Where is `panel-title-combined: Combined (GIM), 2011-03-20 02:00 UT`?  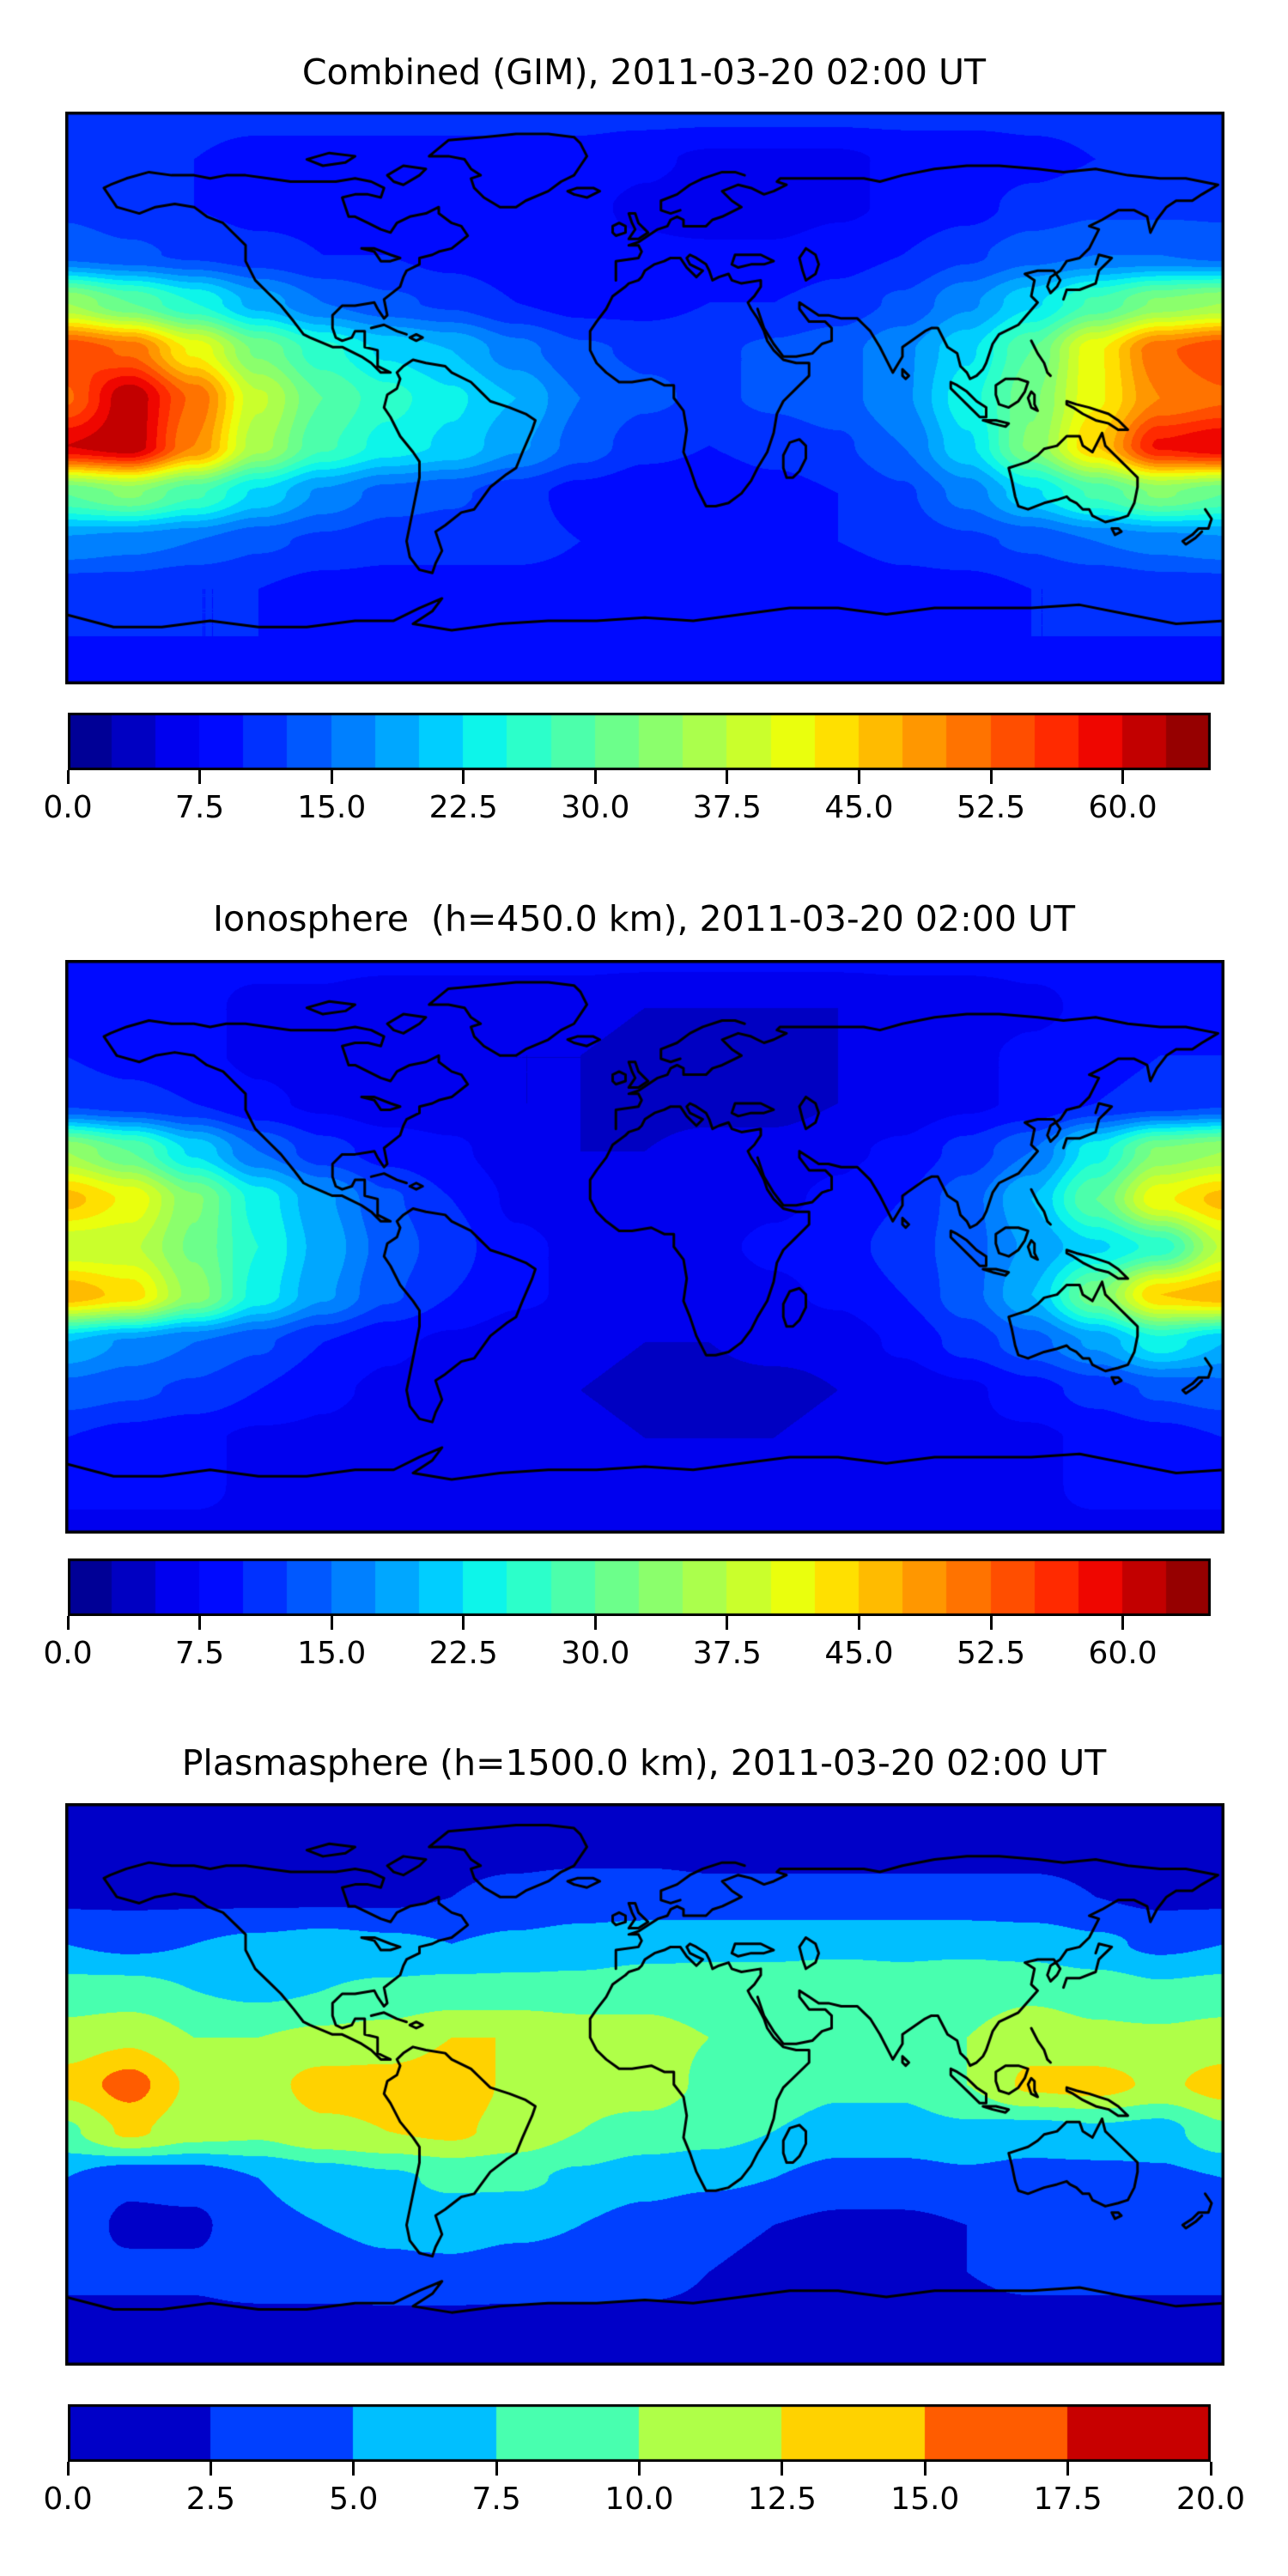 panel-title-combined: Combined (GIM), 2011-03-20 02:00 UT is located at coordinates (644, 72).